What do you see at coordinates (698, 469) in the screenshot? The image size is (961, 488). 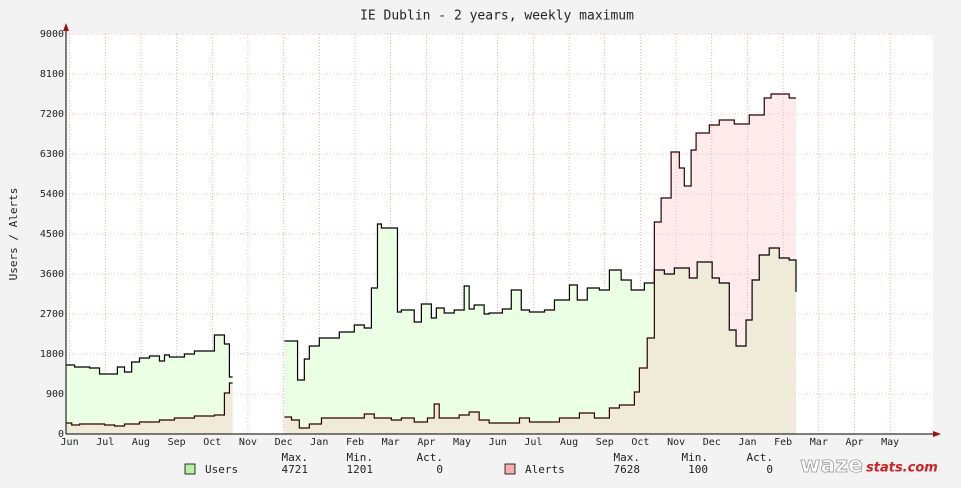 I see `legend-stat: 100` at bounding box center [698, 469].